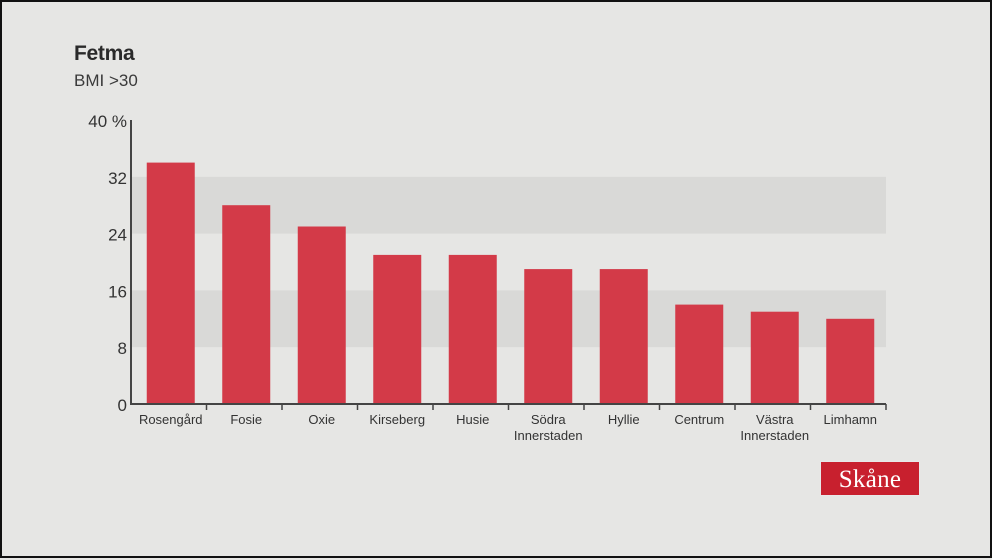 The width and height of the screenshot is (992, 560). Describe the element at coordinates (246, 419) in the screenshot. I see `x-tick-label: Fosie` at that location.